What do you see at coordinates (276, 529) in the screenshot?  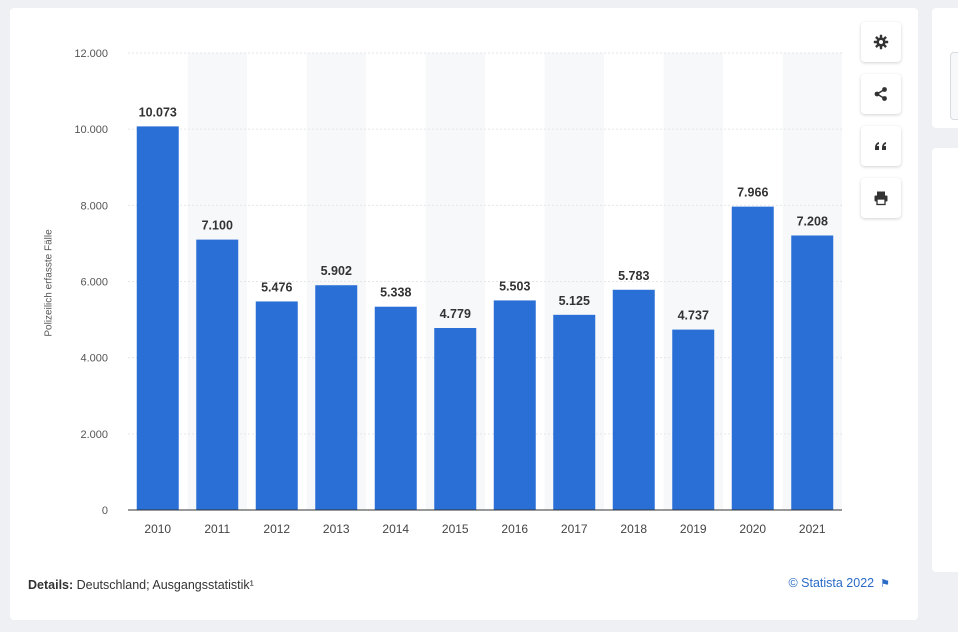 I see `x-tick-label: 2012` at bounding box center [276, 529].